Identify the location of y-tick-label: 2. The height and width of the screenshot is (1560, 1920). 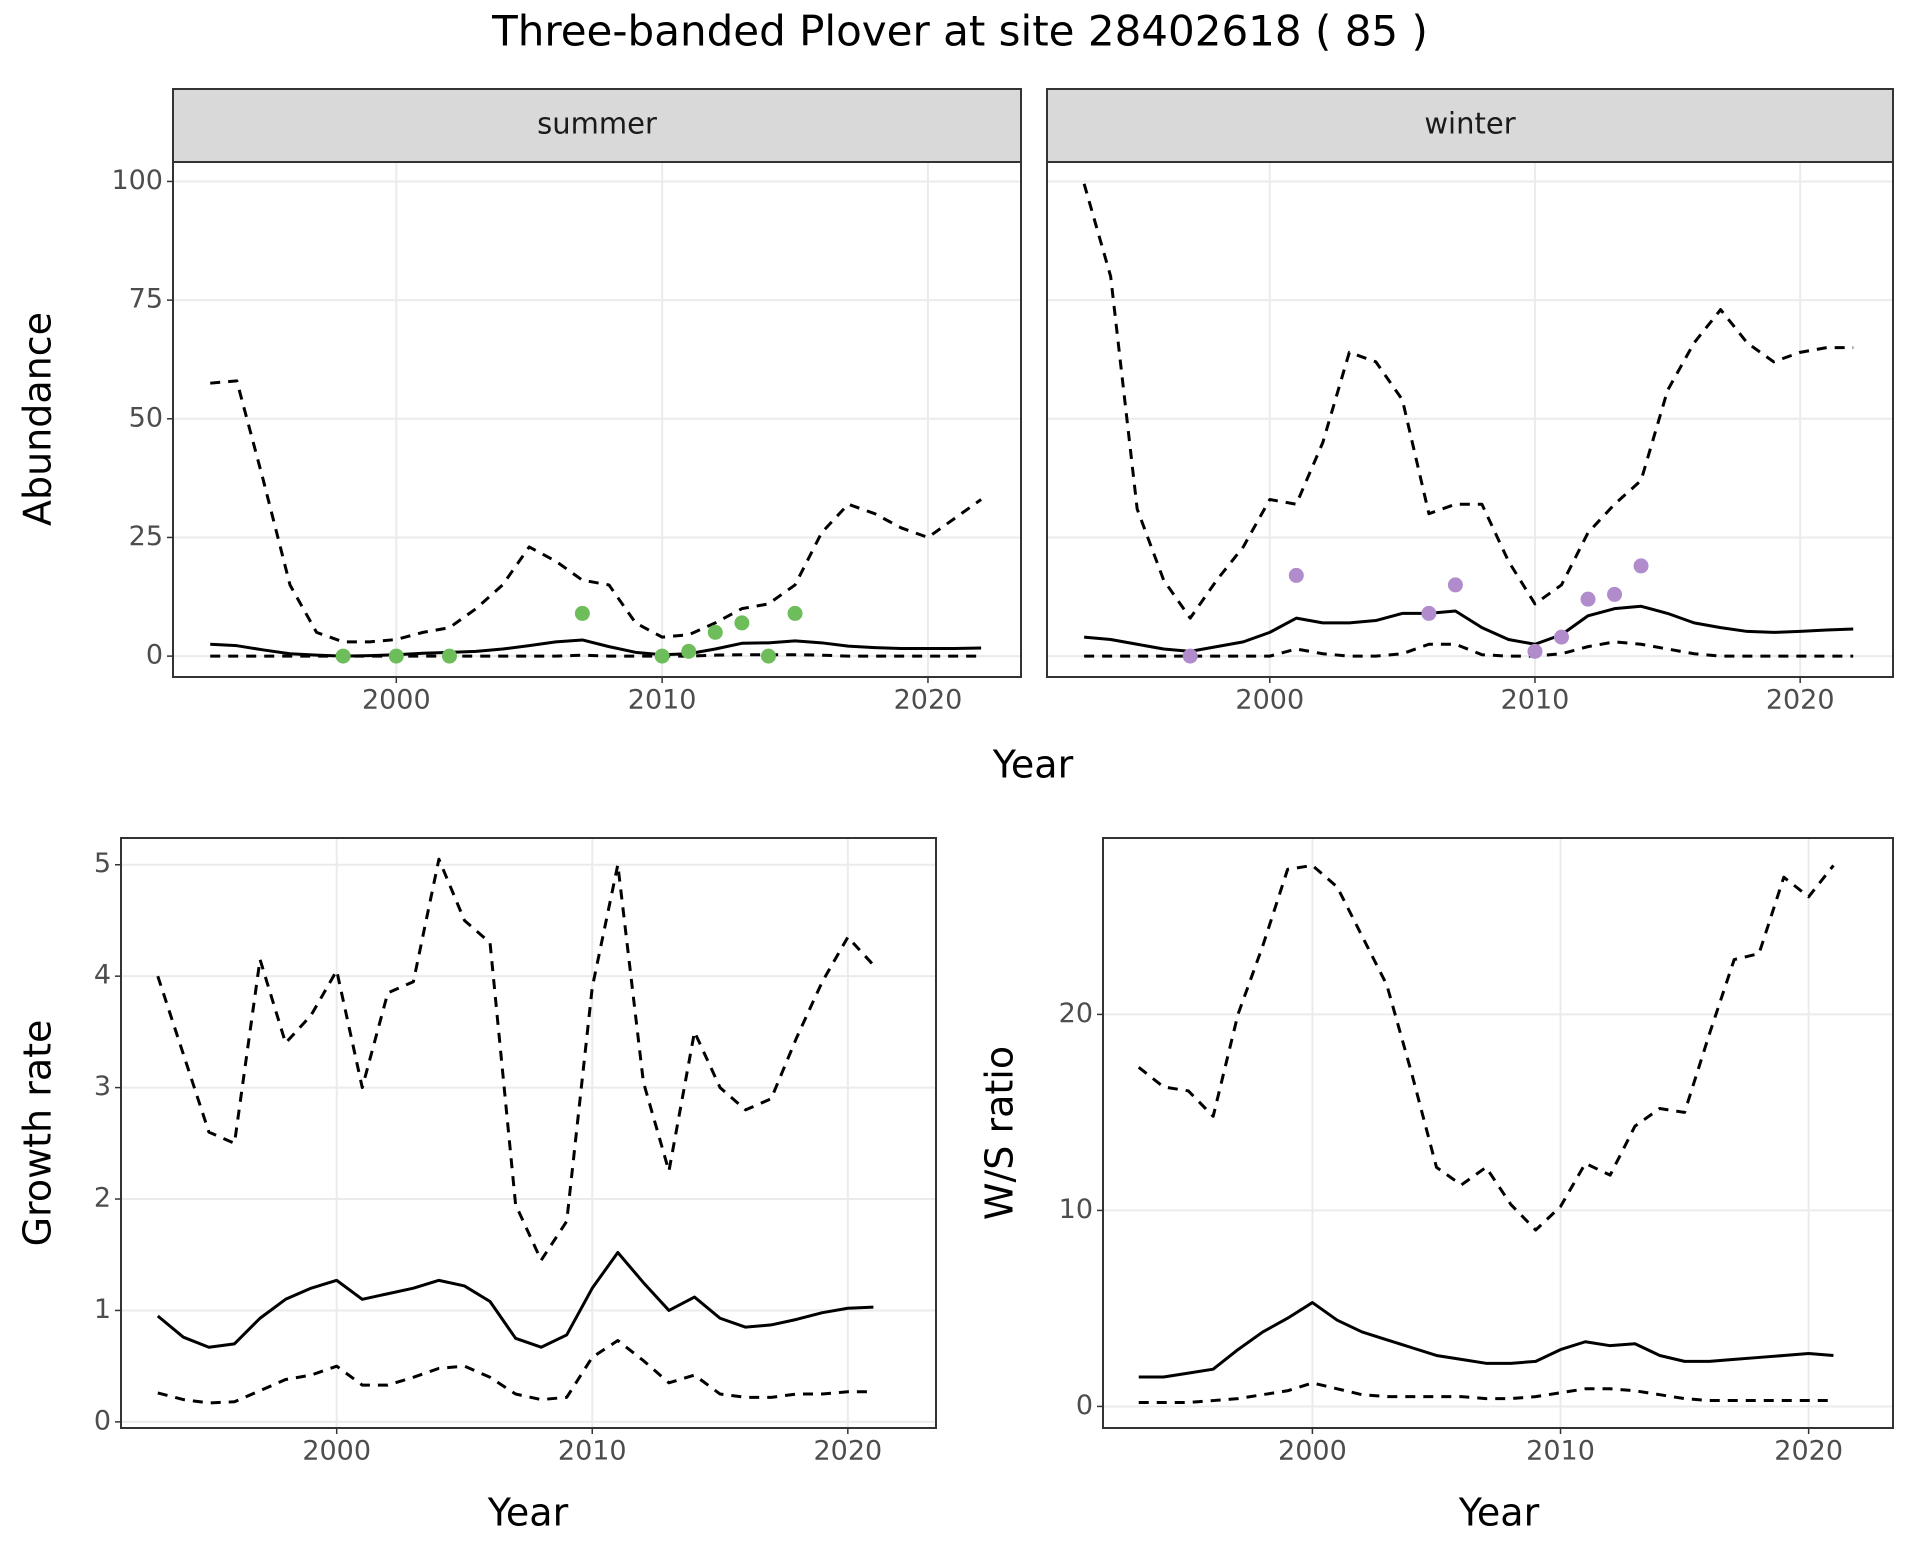
(102, 1198).